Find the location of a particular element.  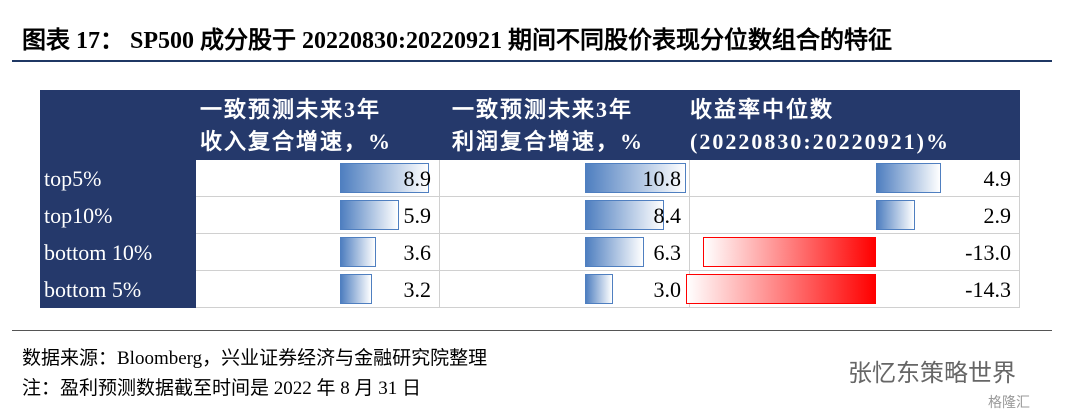

value-cell: 10.8 is located at coordinates (565, 178).